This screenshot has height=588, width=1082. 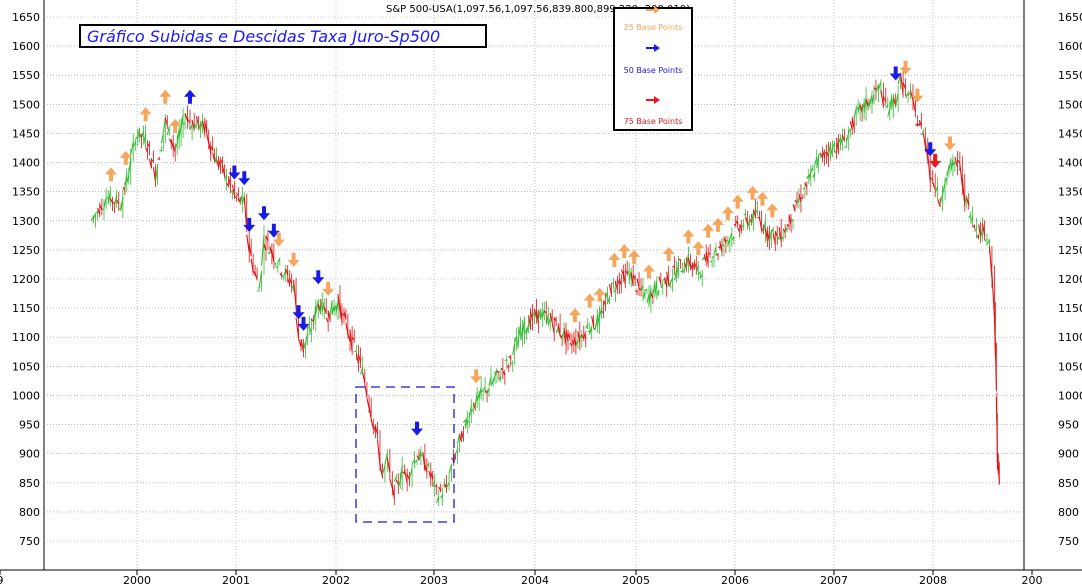 I want to click on y-tick-label-left: 1500, so click(x=26, y=104).